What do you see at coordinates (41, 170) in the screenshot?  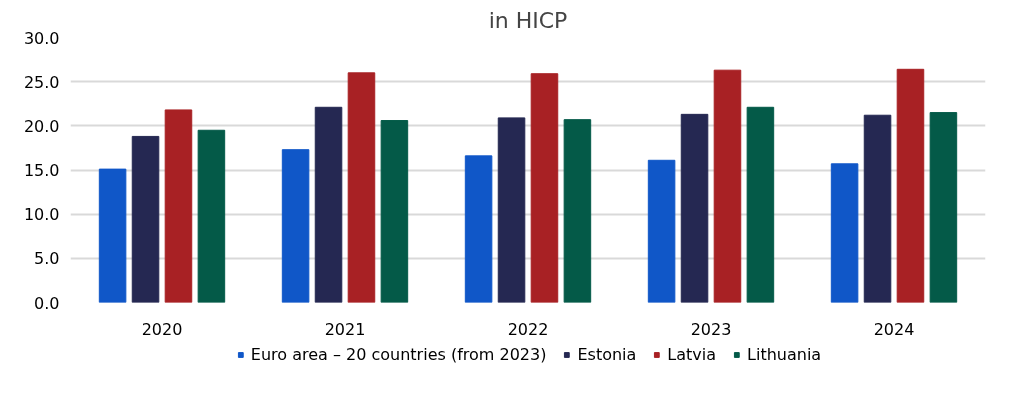 I see `y-tick-label: 15.0` at bounding box center [41, 170].